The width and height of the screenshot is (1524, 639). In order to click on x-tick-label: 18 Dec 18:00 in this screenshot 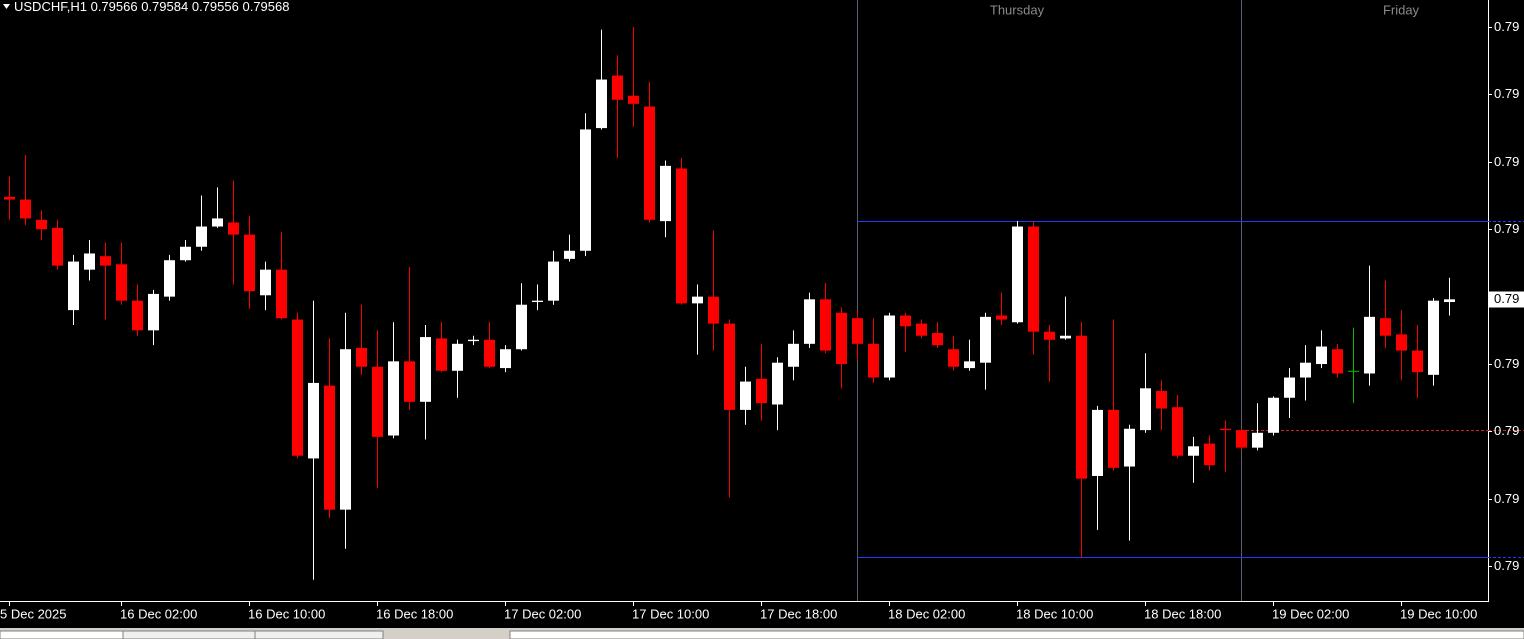, I will do `click(1182, 613)`.